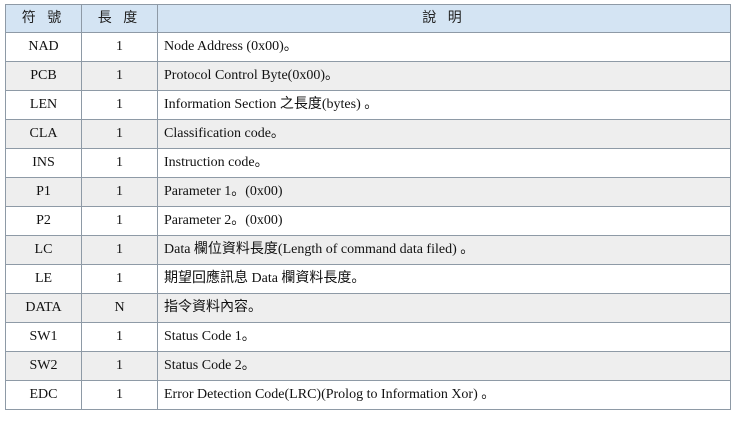 The height and width of the screenshot is (427, 736). What do you see at coordinates (444, 192) in the screenshot?
I see `cell-description: Parameter 1。(0x00)` at bounding box center [444, 192].